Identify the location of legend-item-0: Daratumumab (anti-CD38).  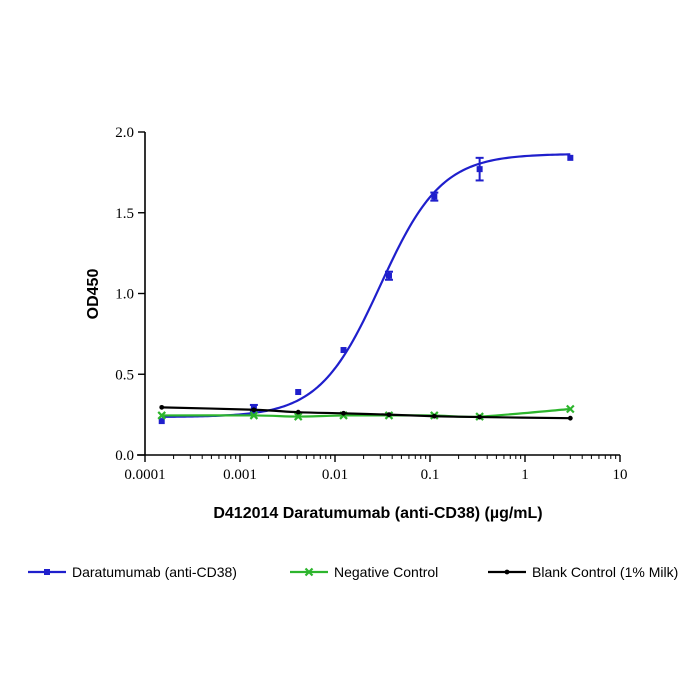
(132, 572).